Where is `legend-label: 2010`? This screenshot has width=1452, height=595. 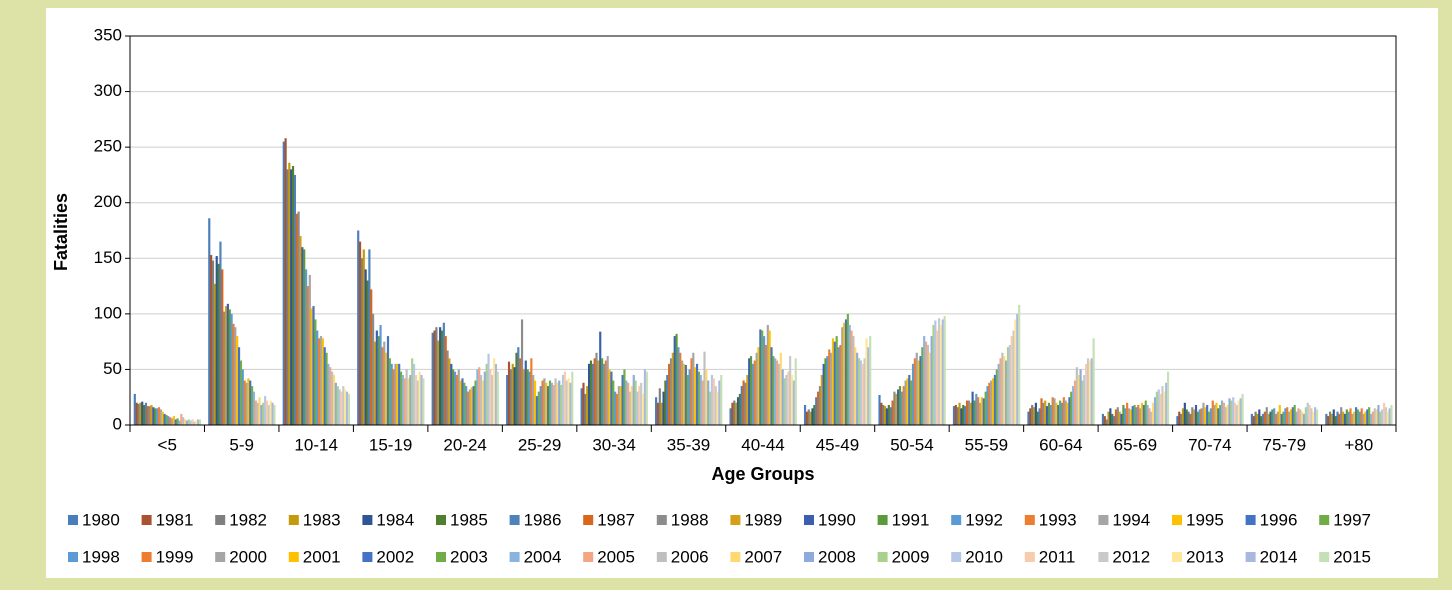 legend-label: 2010 is located at coordinates (984, 556).